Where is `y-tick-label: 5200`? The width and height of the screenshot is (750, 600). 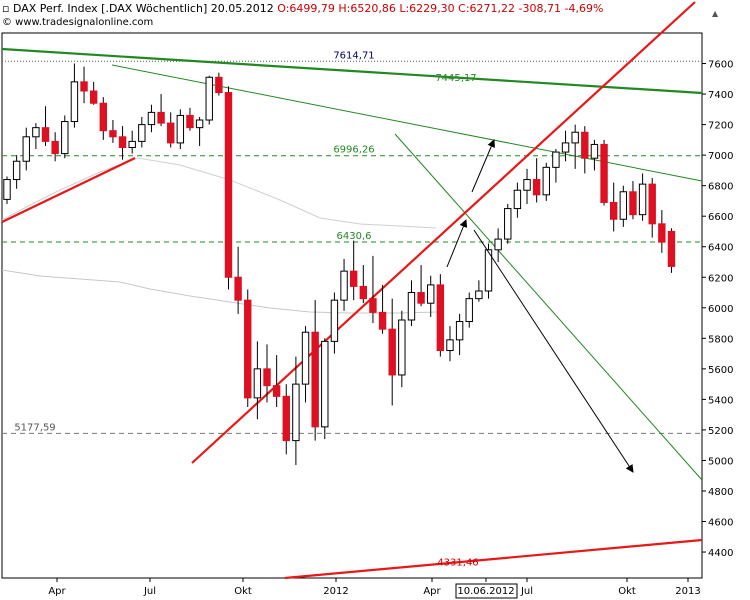
y-tick-label: 5200 is located at coordinates (720, 431).